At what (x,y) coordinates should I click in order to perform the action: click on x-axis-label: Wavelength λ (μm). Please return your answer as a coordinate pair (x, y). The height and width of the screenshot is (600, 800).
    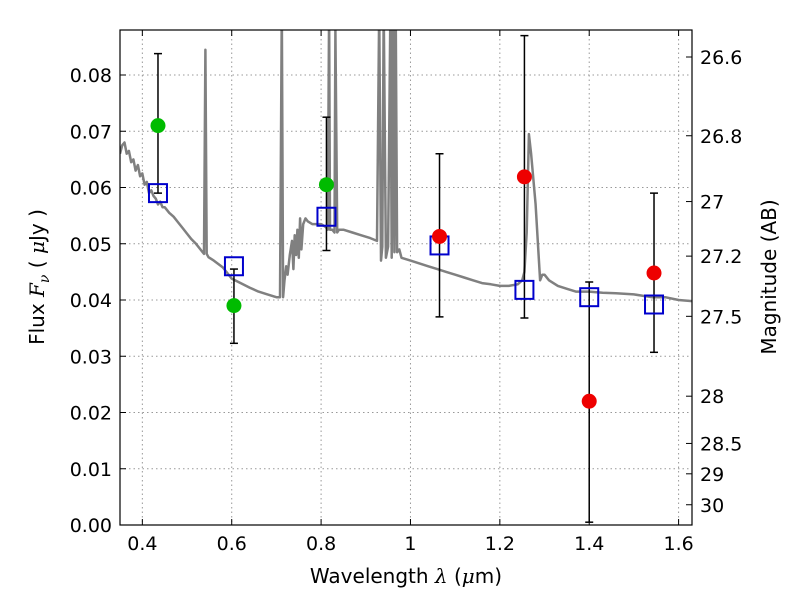
    Looking at the image, I should click on (406, 576).